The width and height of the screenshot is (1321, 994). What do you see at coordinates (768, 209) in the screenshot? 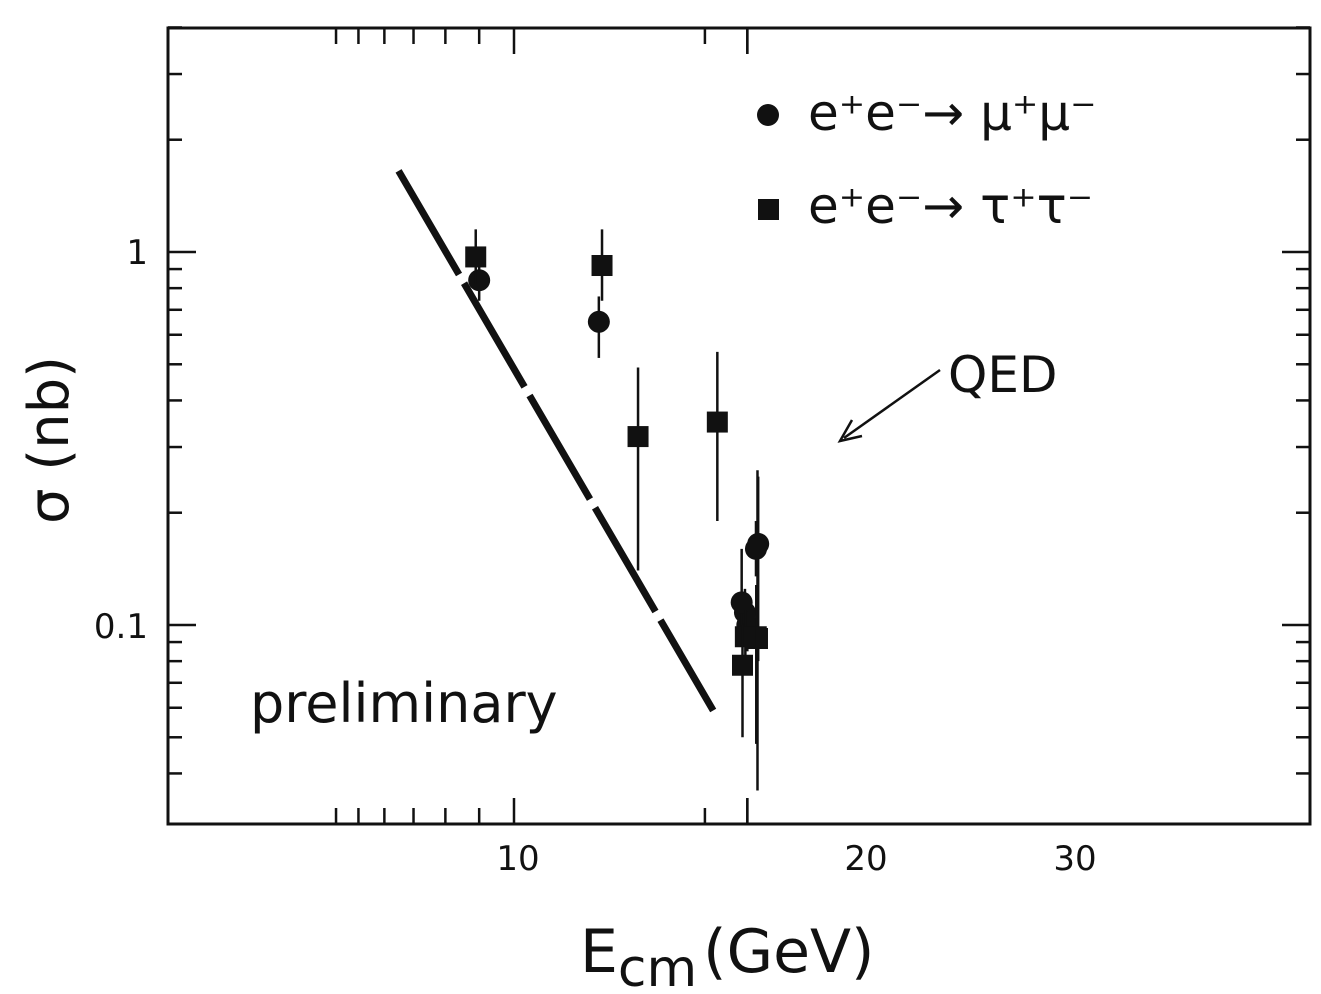
I see `legend-square-marker` at bounding box center [768, 209].